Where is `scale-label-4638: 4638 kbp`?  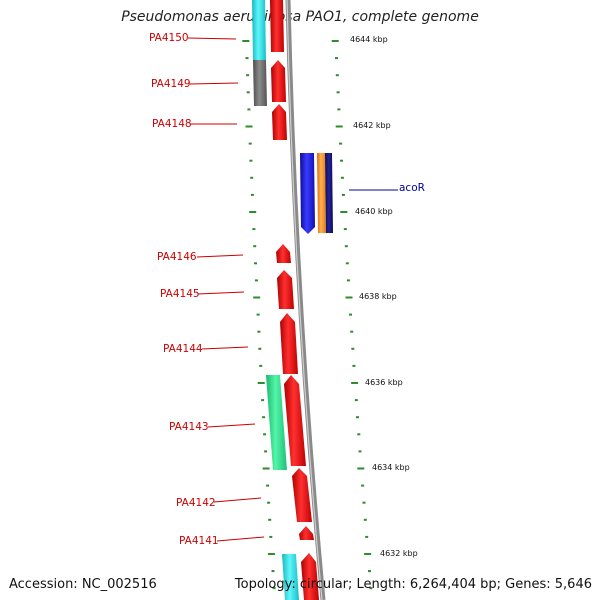
scale-label-4638: 4638 kbp is located at coordinates (378, 296).